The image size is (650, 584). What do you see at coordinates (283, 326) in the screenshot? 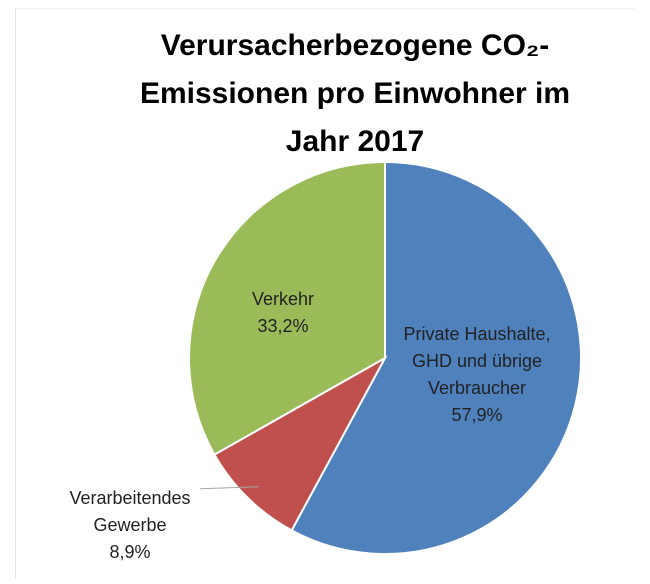
I see `value-label: 33,2%` at bounding box center [283, 326].